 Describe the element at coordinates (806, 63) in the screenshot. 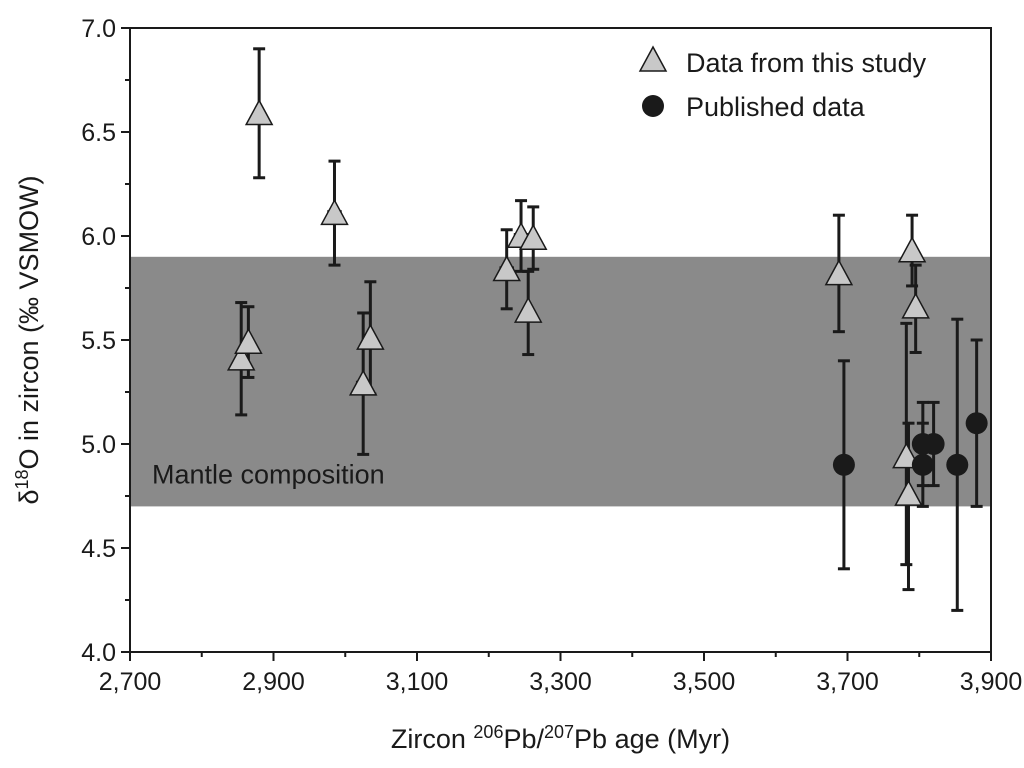

I see `legend-label-this-study: Data from this study` at that location.